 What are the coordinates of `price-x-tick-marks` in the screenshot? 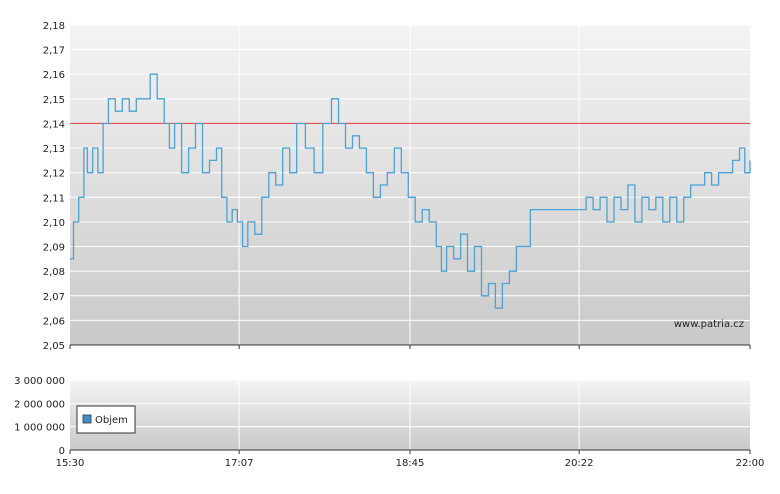 It's located at (410, 347).